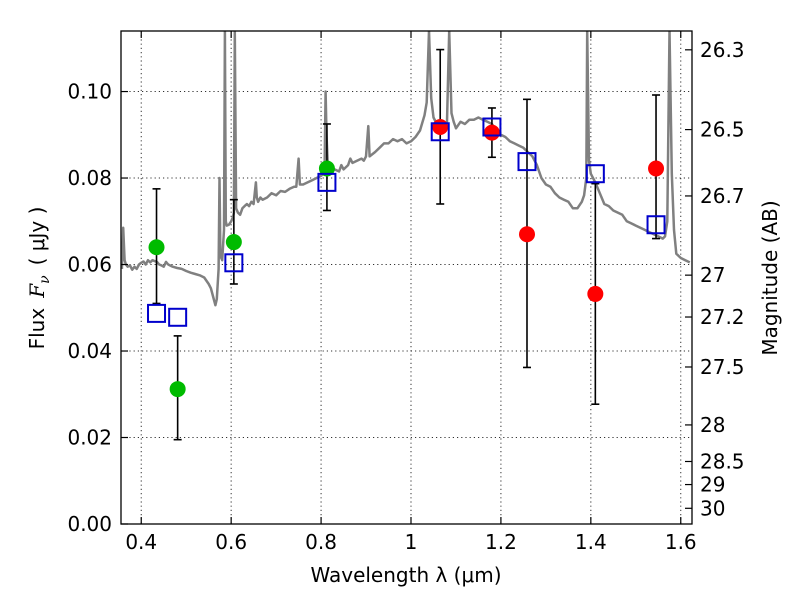 The image size is (800, 600). What do you see at coordinates (722, 367) in the screenshot?
I see `magnitude-tick-label: 27.5` at bounding box center [722, 367].